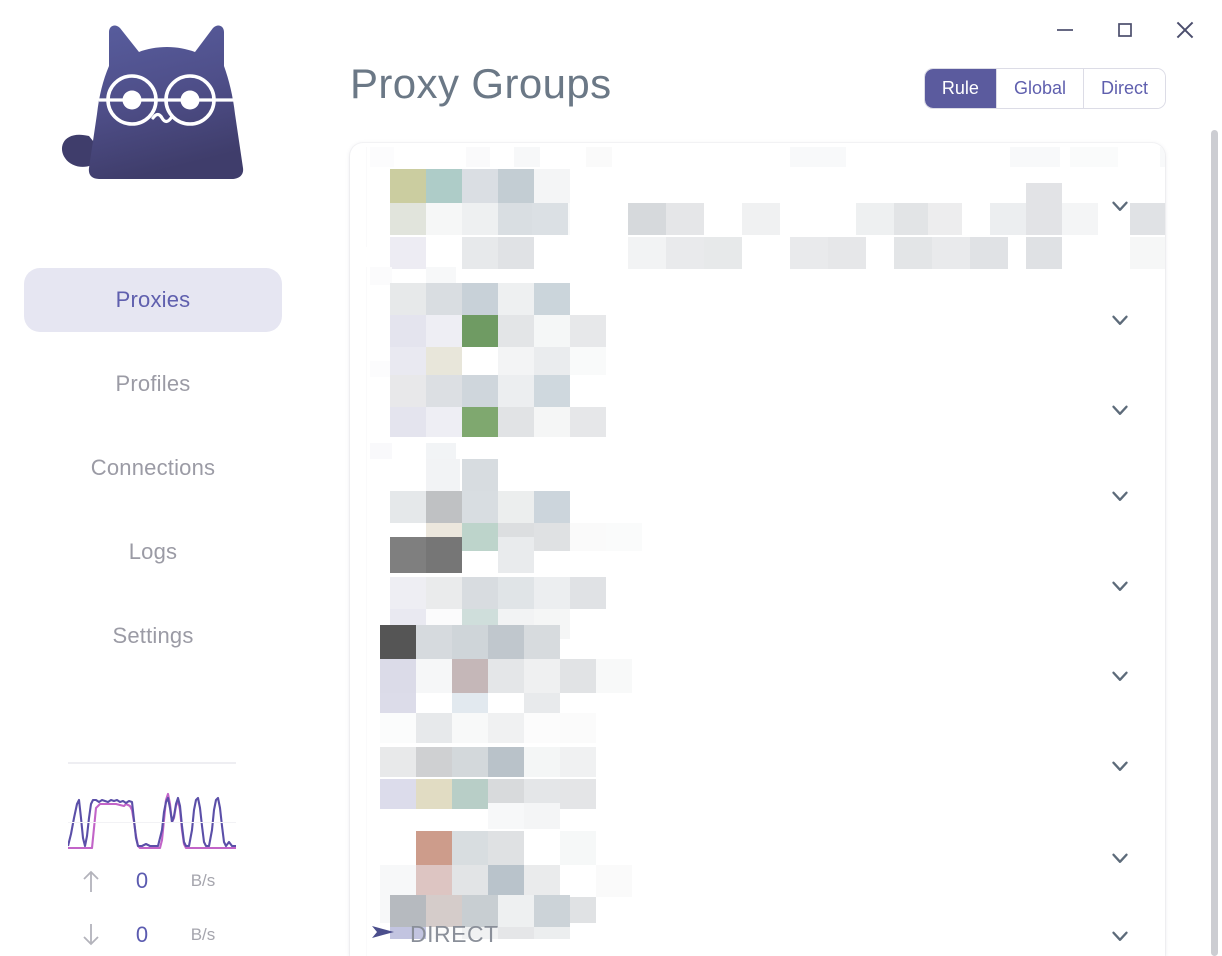 This screenshot has height=956, width=1222. I want to click on window-controls, so click(1125, 30).